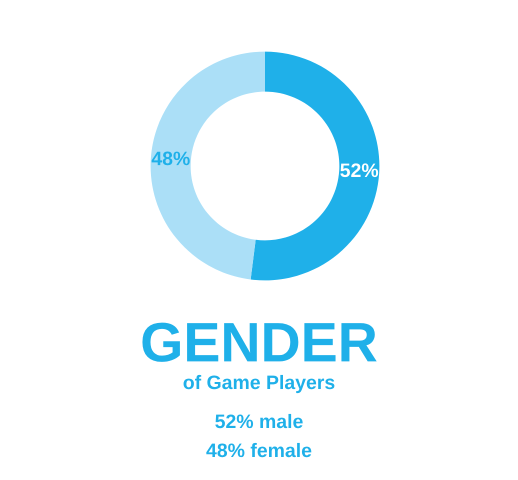 The width and height of the screenshot is (518, 480). I want to click on text: GENDER, so click(259, 342).